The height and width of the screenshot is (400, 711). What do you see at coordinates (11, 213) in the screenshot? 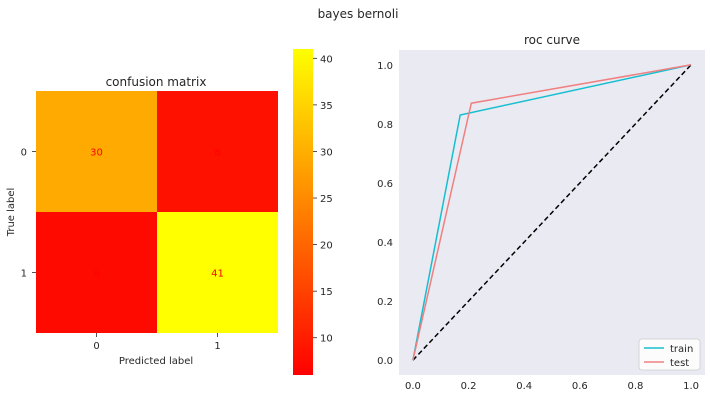
I see `confusion-matrix-ylabel: True label` at bounding box center [11, 213].